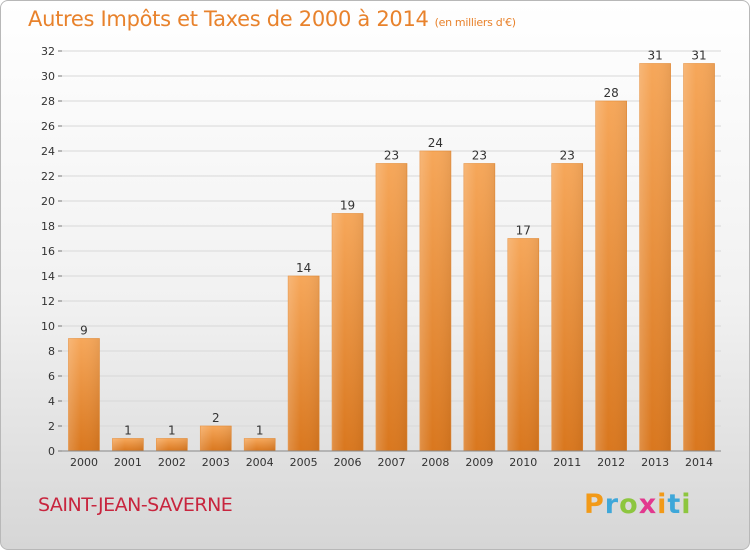 This screenshot has height=550, width=750. What do you see at coordinates (611, 93) in the screenshot?
I see `data-label: 28` at bounding box center [611, 93].